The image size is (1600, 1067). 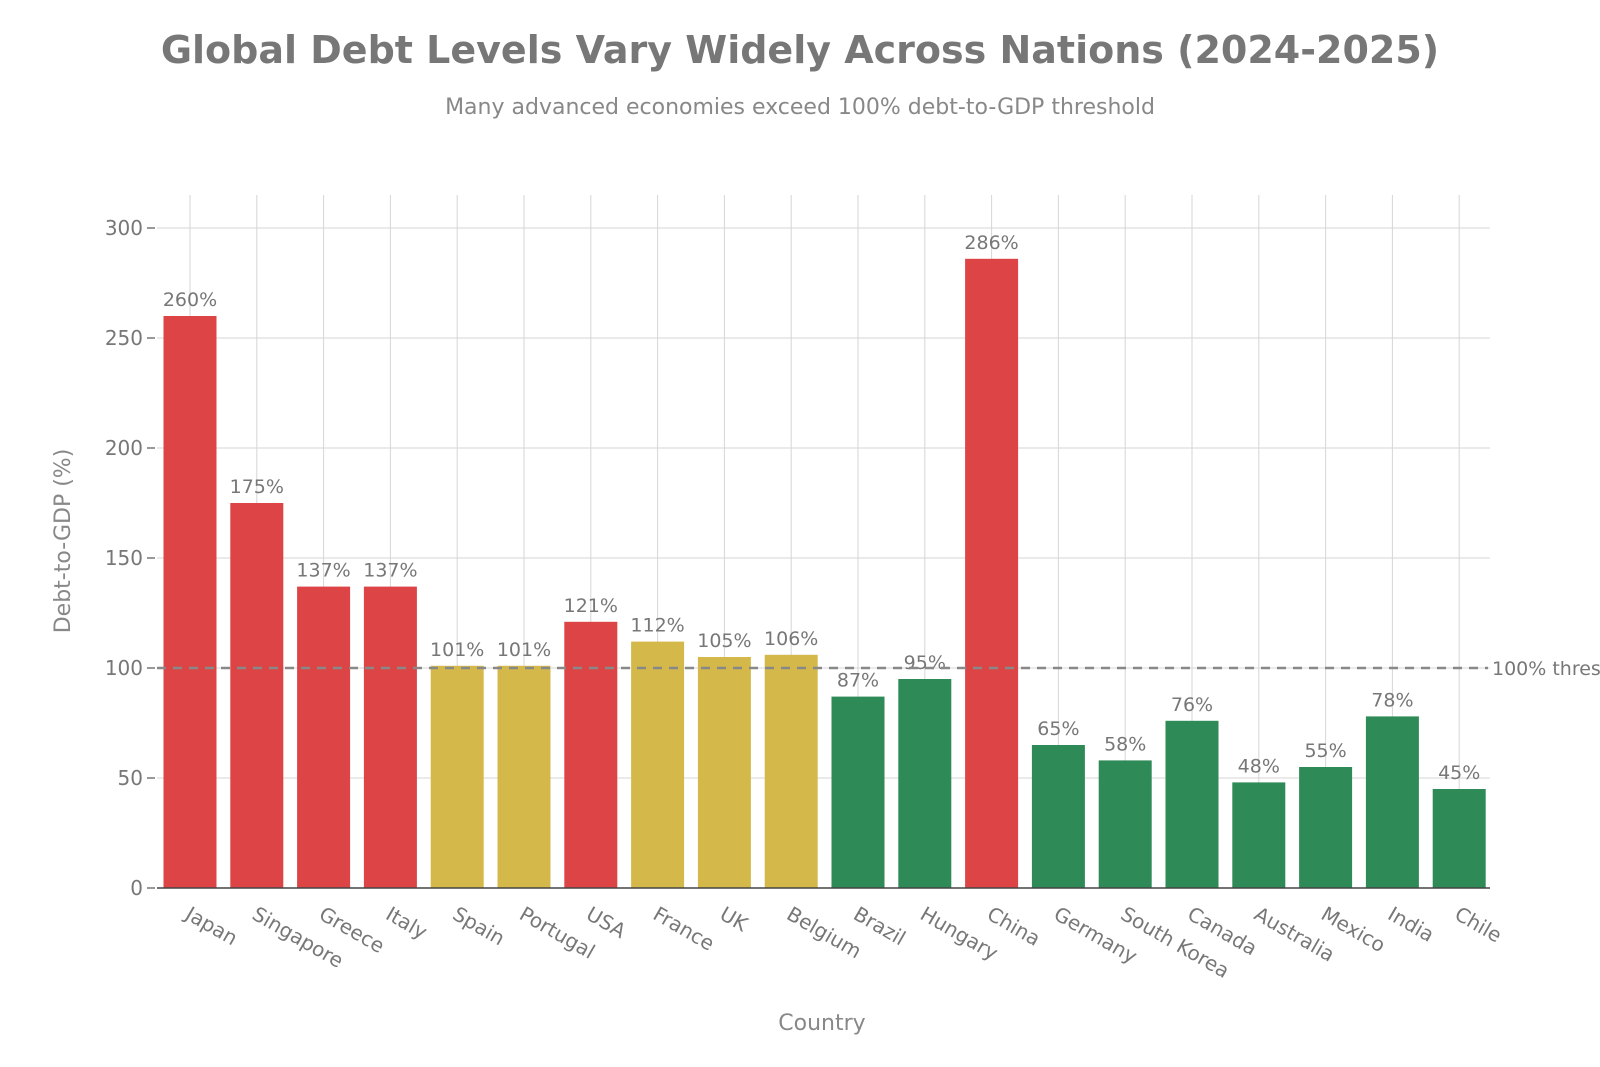 What do you see at coordinates (124, 558) in the screenshot?
I see `y-tick-label: 150` at bounding box center [124, 558].